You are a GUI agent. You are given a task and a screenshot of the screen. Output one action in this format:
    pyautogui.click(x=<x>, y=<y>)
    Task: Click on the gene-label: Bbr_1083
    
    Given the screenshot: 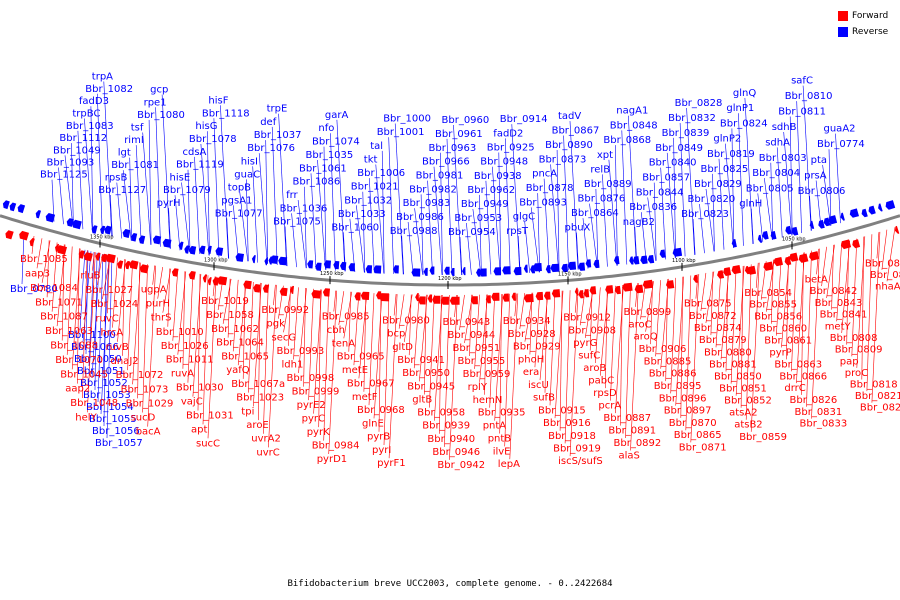 What is the action you would take?
    pyautogui.click(x=90, y=126)
    